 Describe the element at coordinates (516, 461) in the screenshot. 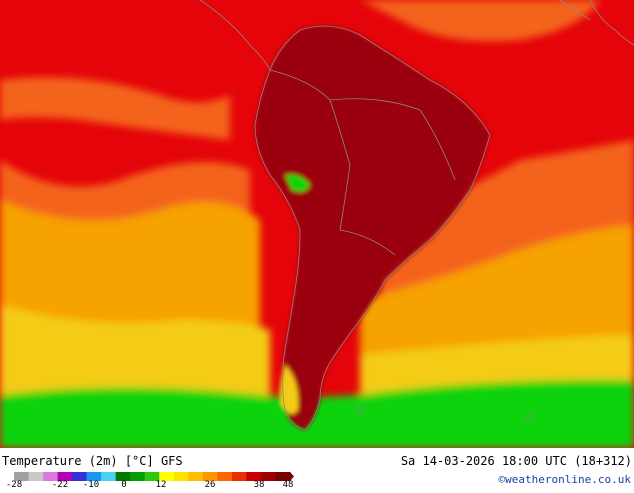

I see `valid-time: Sa 14-03-2026 18:00 UTC (18+312)` at that location.